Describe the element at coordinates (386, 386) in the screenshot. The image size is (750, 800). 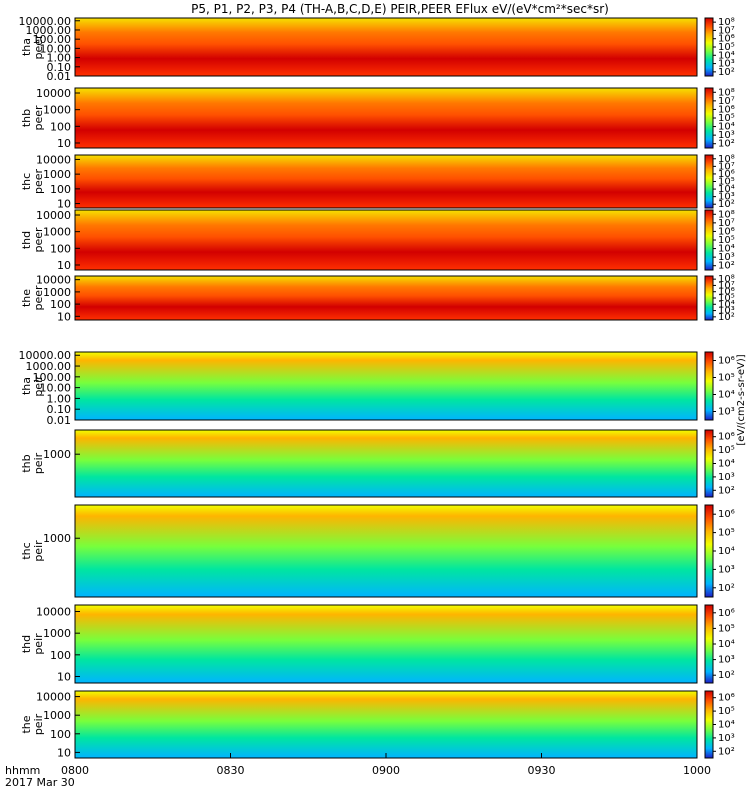
I see `spectrogram-tha-peir` at that location.